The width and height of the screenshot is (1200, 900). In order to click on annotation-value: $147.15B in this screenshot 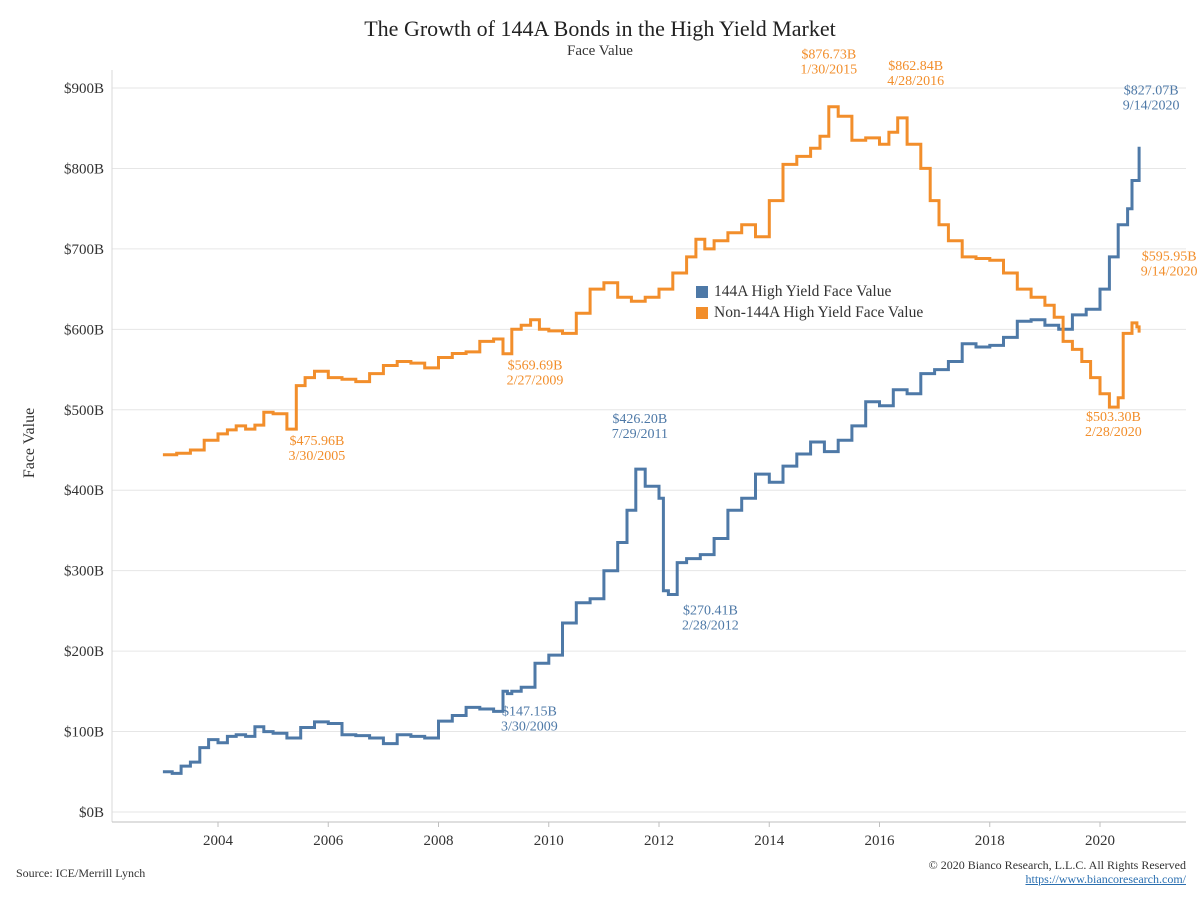, I will do `click(529, 712)`.